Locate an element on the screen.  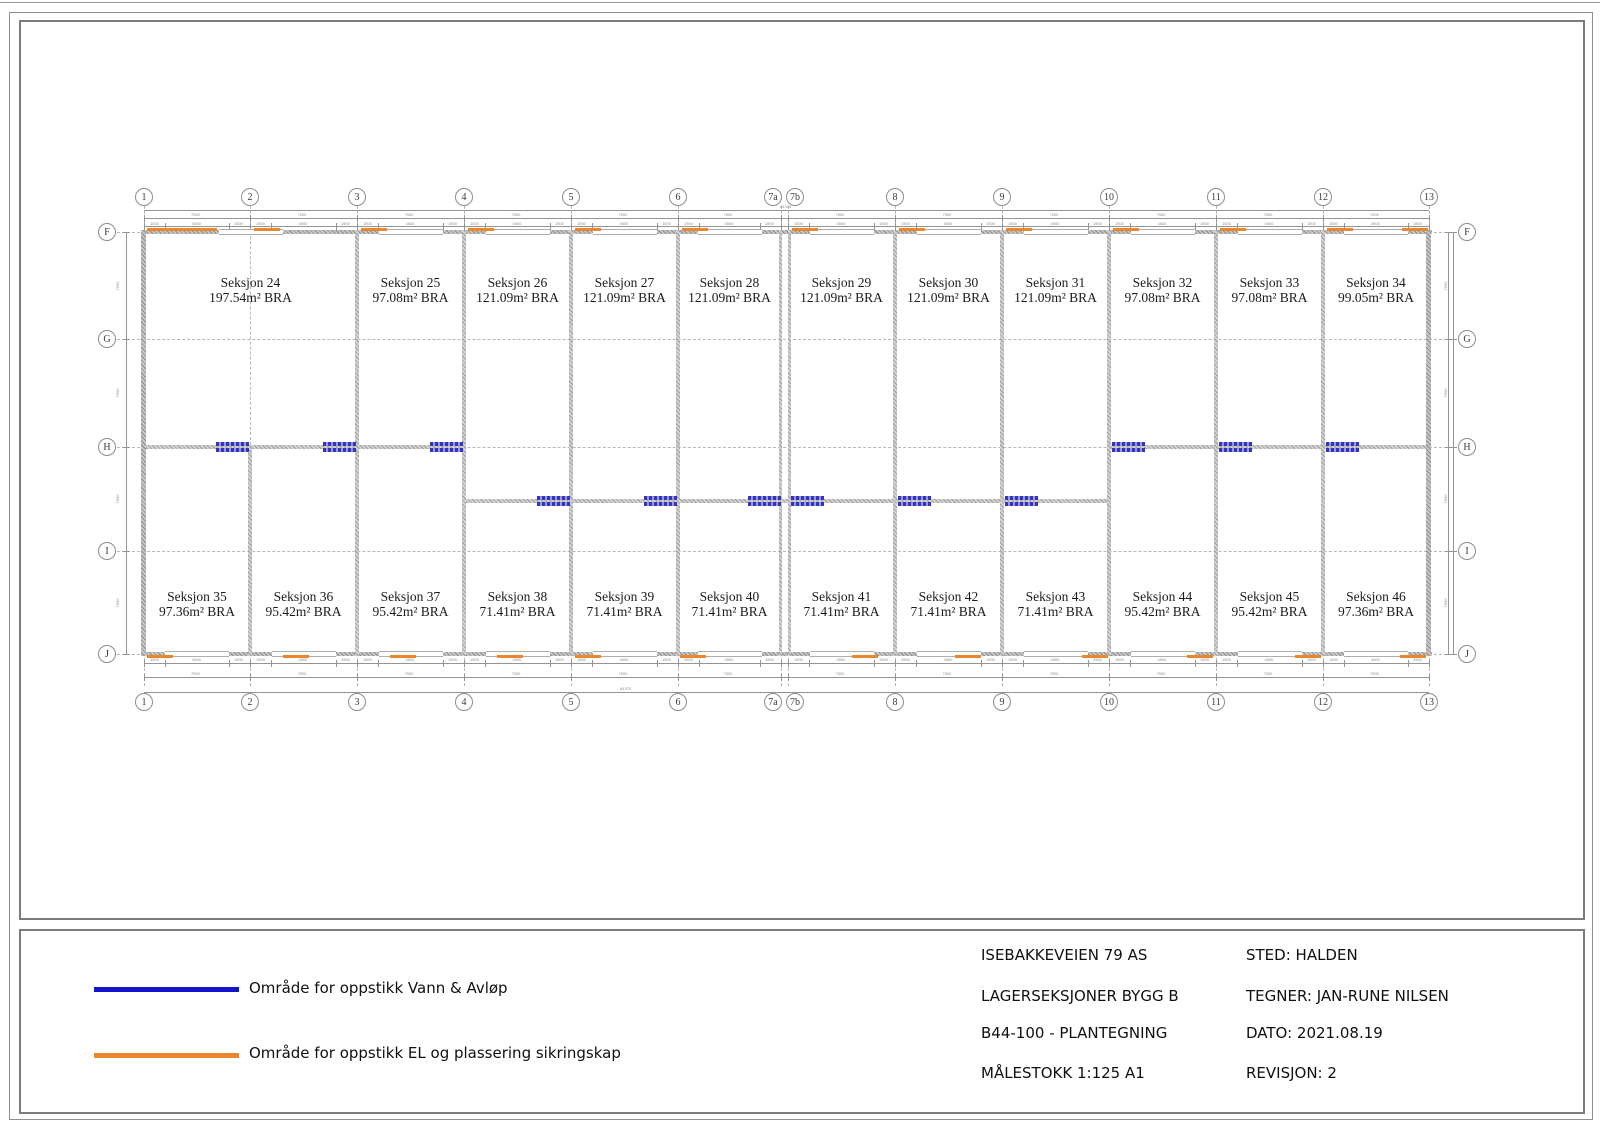
revision: REVISJON: 2 is located at coordinates (1291, 1073).